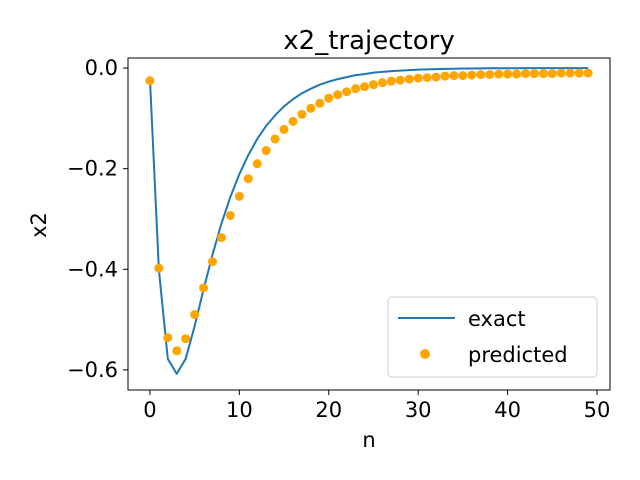 This screenshot has height=480, width=640. Describe the element at coordinates (368, 41) in the screenshot. I see `chart-title: x2_trajectory` at that location.